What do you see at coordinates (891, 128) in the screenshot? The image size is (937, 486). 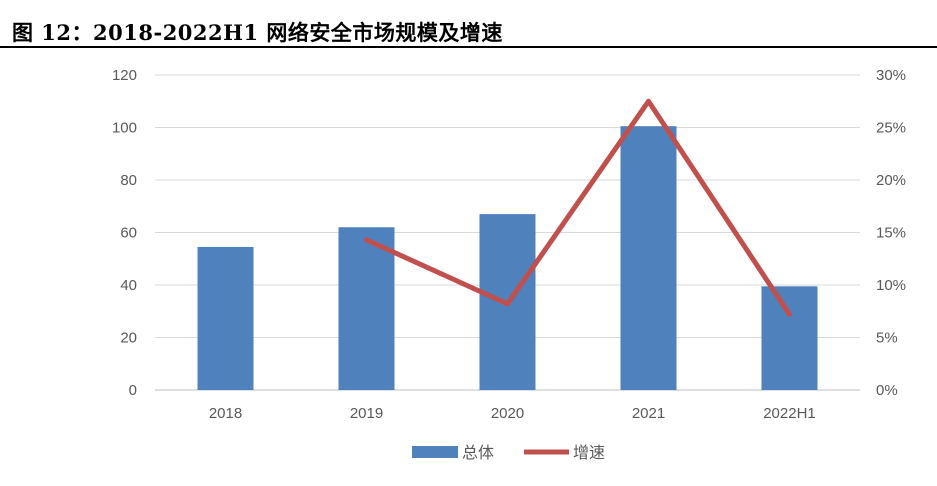 I see `right-tick-label: 25%` at bounding box center [891, 128].